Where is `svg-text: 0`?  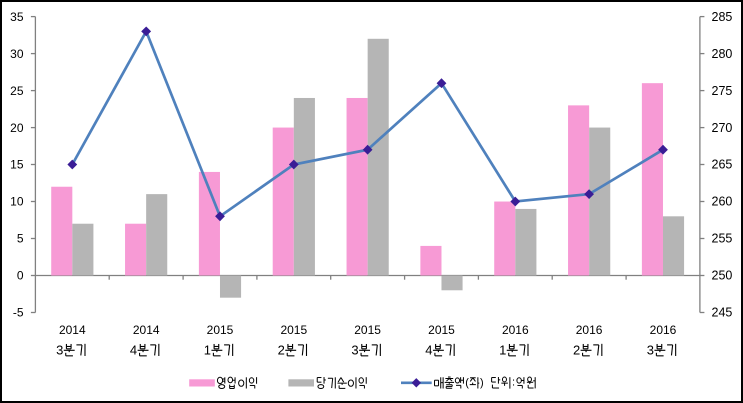
svg-text: 0 is located at coordinates (20, 276).